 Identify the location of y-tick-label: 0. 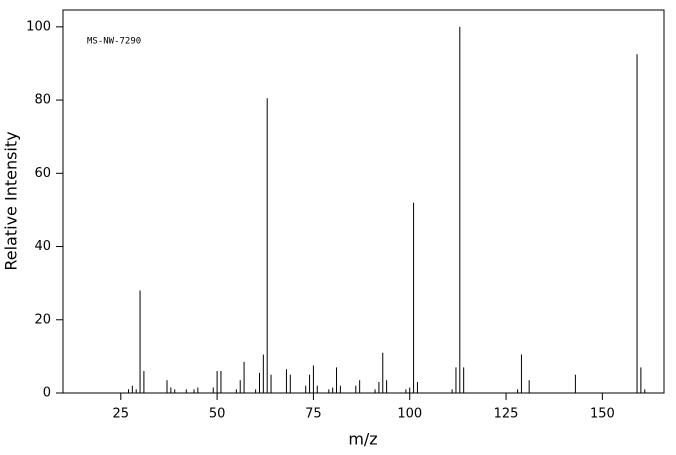
(47, 393).